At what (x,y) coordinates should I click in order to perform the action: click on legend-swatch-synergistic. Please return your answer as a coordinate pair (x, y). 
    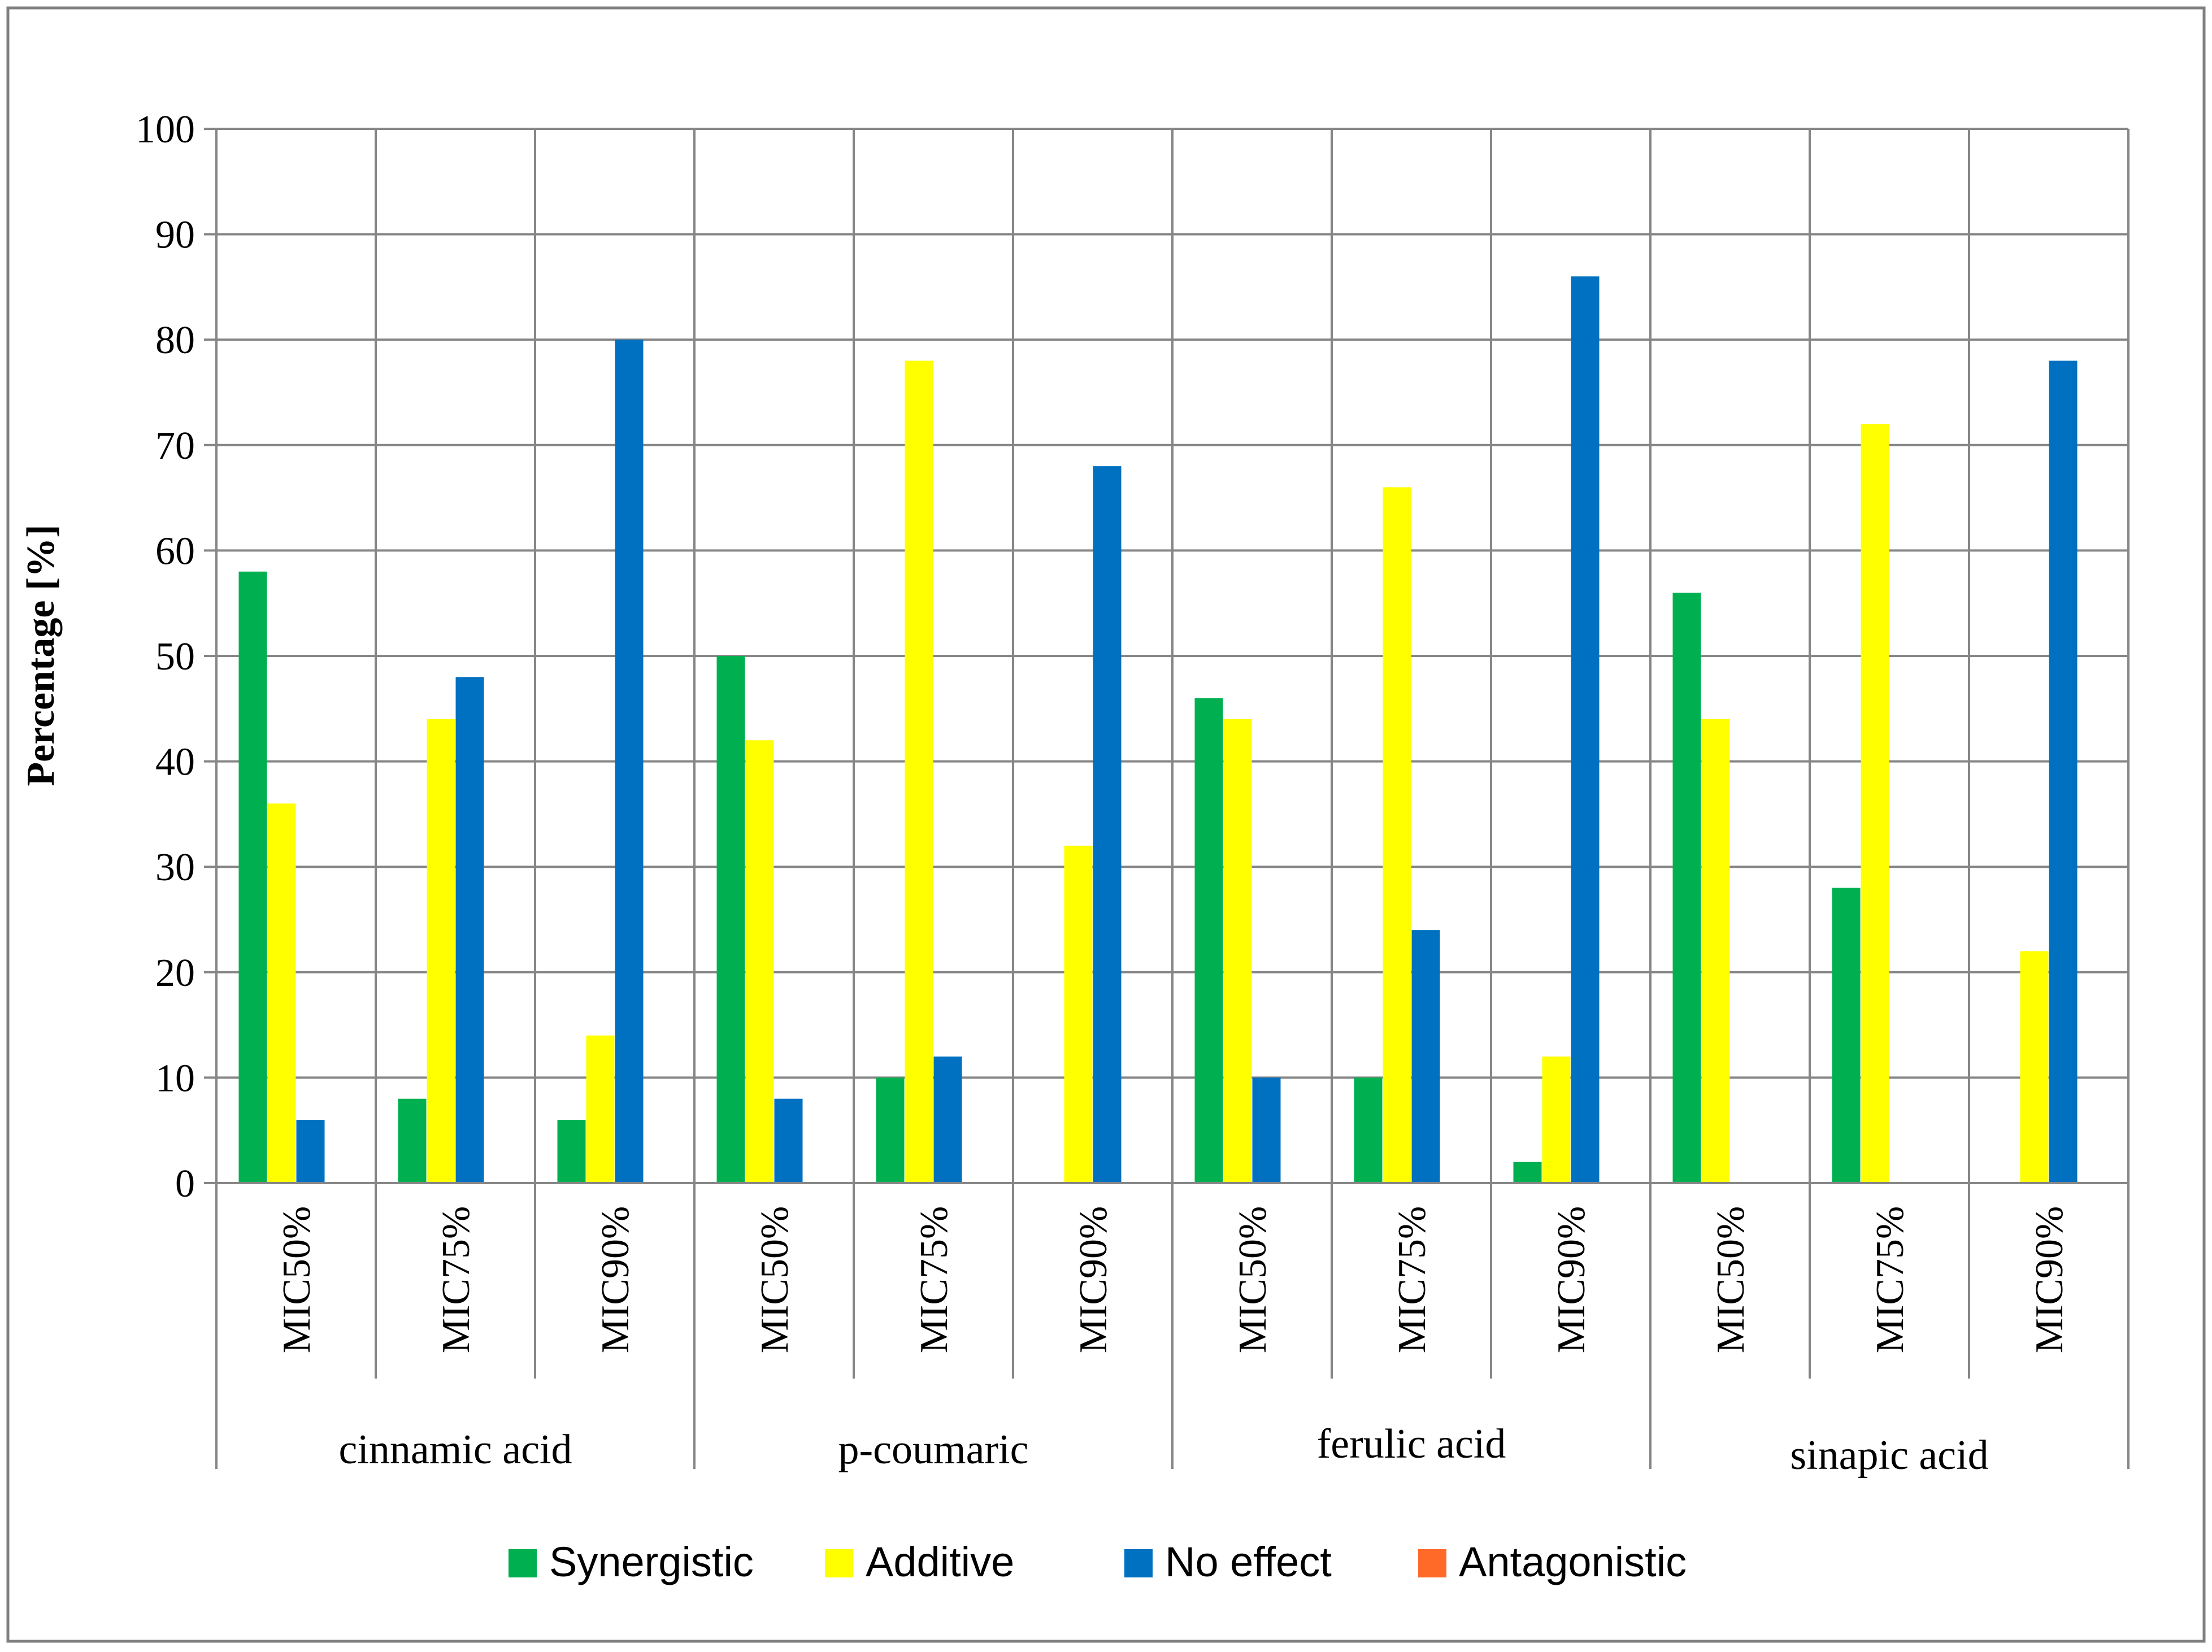
    Looking at the image, I should click on (523, 1563).